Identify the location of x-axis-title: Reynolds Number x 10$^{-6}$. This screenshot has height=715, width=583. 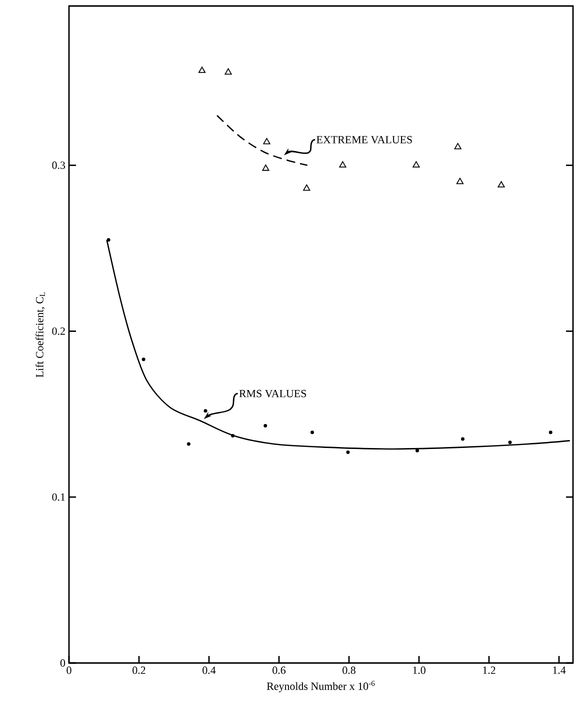
(320, 686).